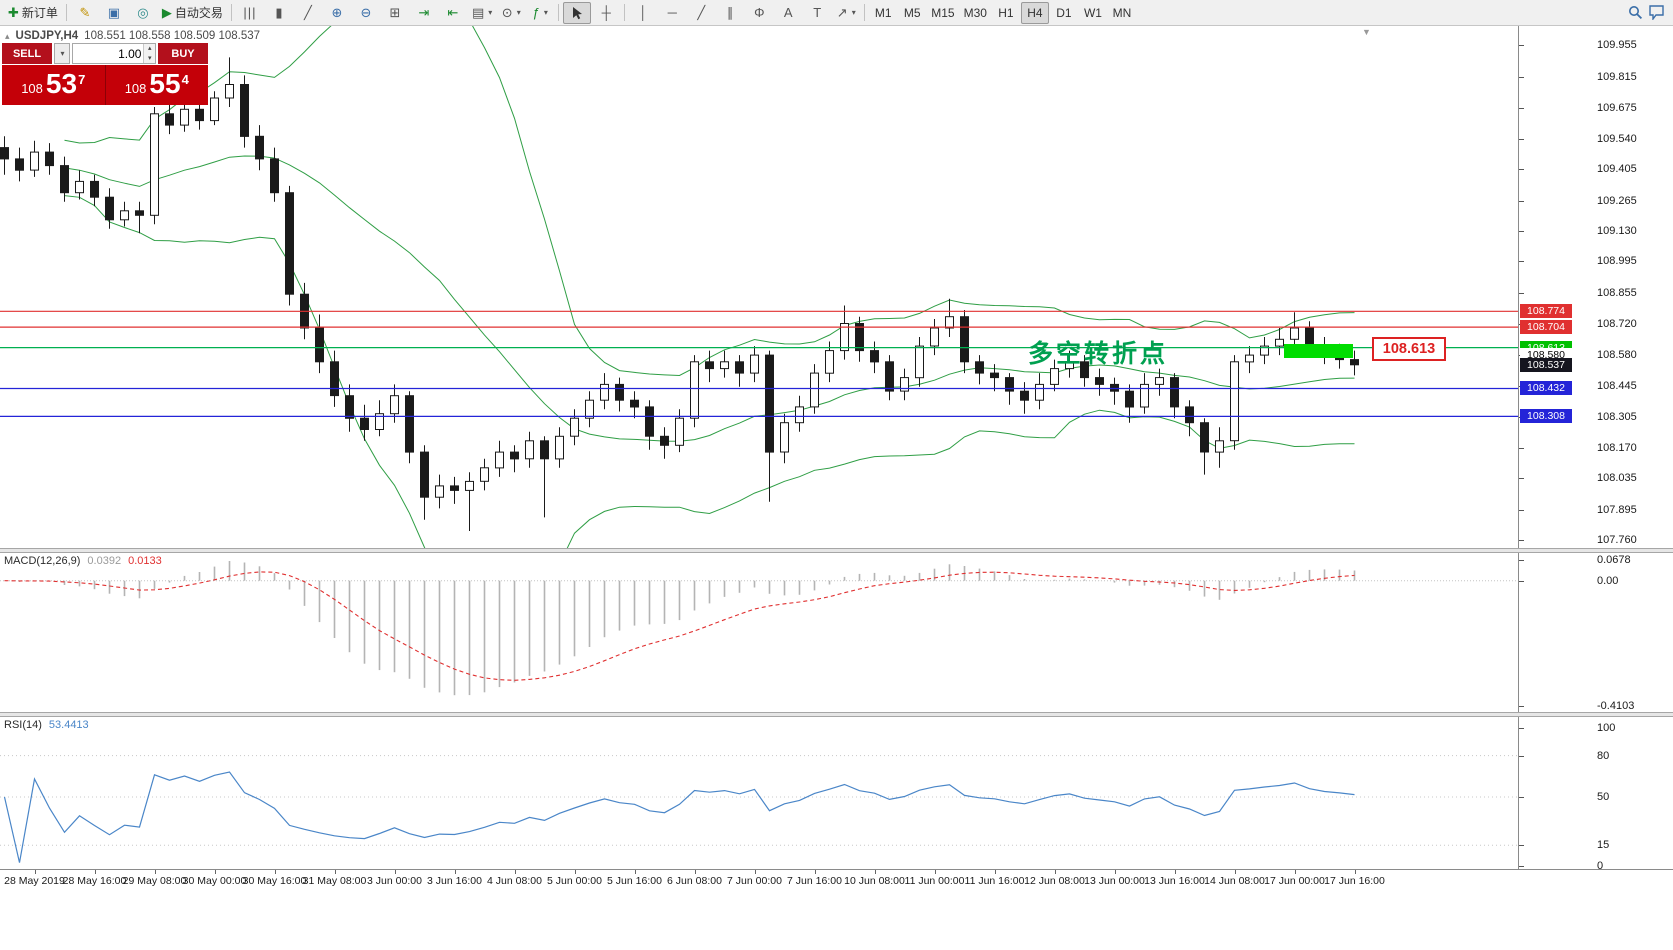 This screenshot has height=950, width=1673. What do you see at coordinates (943, 12) in the screenshot?
I see `timeframe-button-m15: M15` at bounding box center [943, 12].